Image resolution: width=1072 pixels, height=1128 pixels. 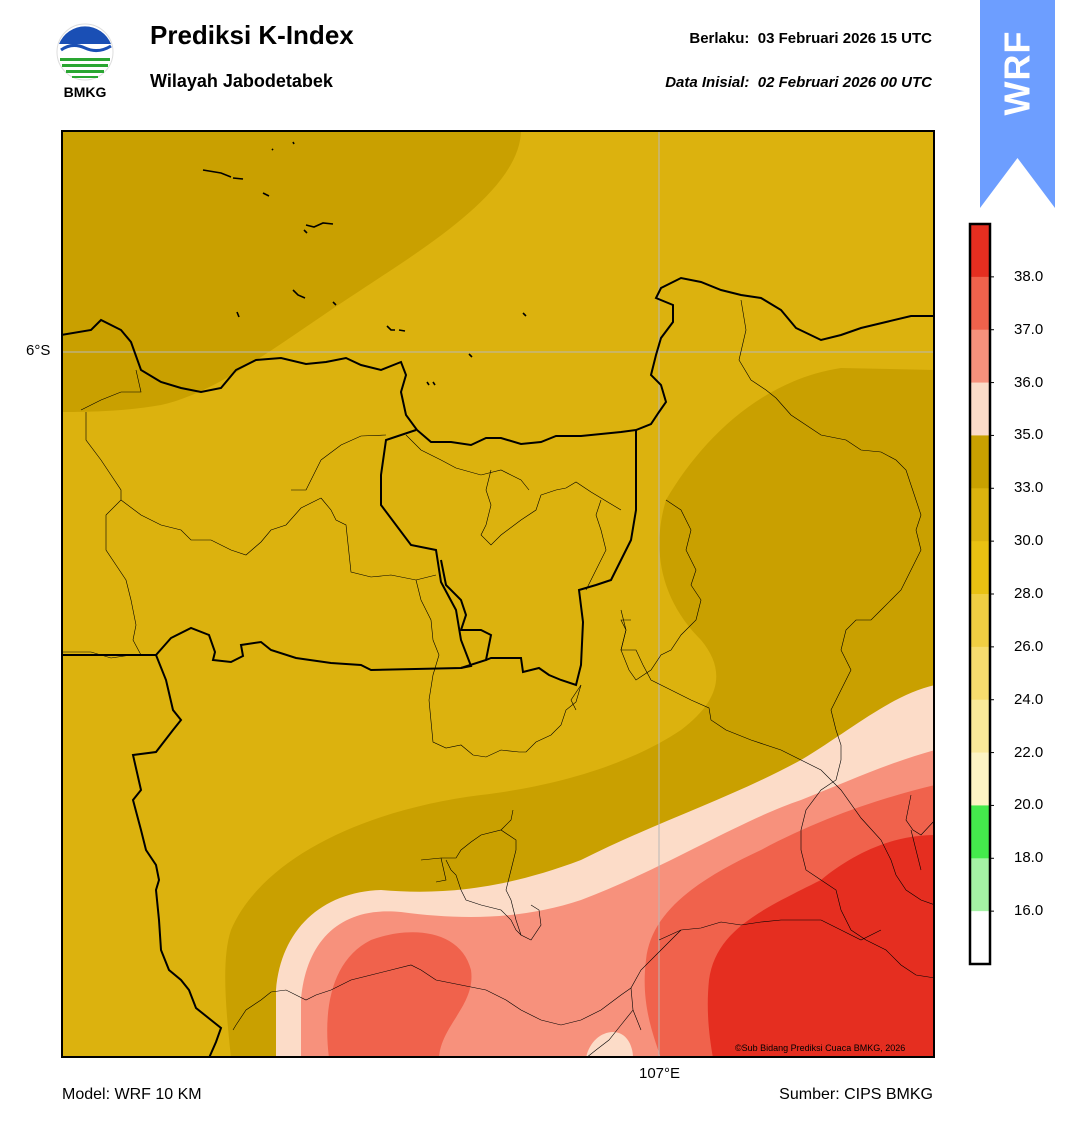 I want to click on province-boundary-south, so click(x=177, y=856).